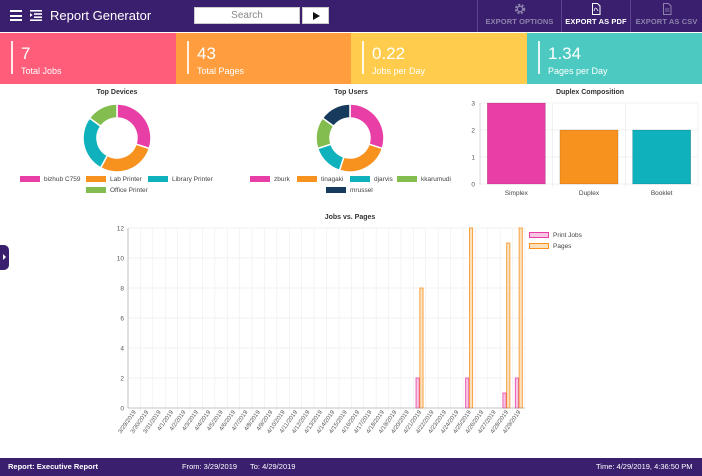  What do you see at coordinates (567, 235) in the screenshot?
I see `legend-label: Print Jobs` at bounding box center [567, 235].